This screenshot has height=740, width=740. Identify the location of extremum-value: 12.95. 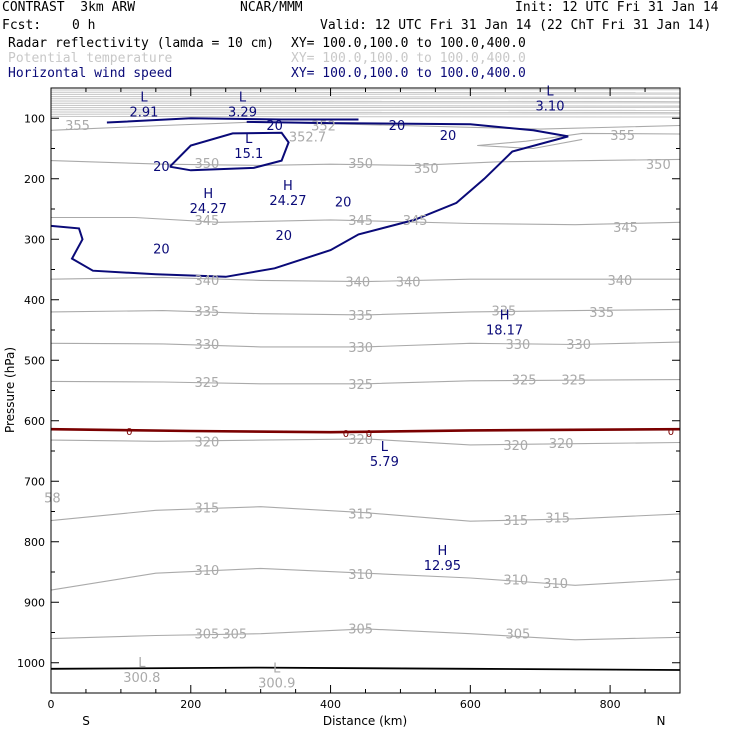
(442, 566).